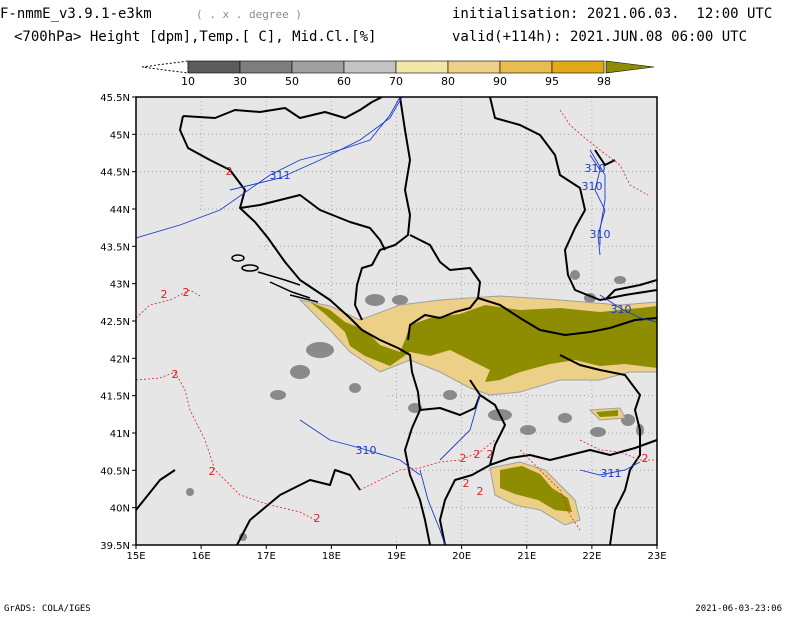  Describe the element at coordinates (526, 556) in the screenshot. I see `x-tick-label: 21E` at that location.